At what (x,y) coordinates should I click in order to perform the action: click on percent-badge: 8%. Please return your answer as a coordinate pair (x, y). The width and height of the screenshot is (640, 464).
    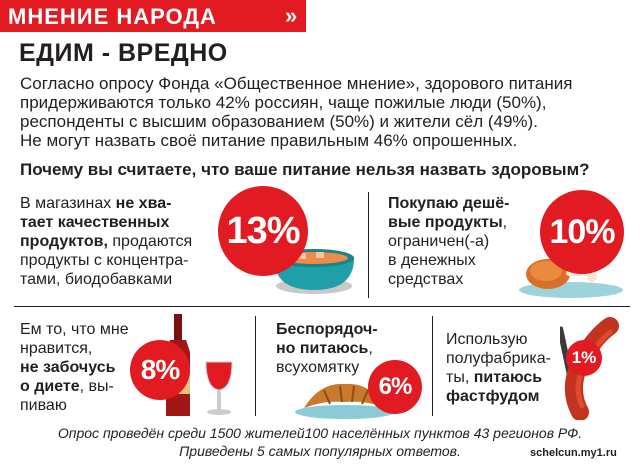
    Looking at the image, I should click on (160, 370).